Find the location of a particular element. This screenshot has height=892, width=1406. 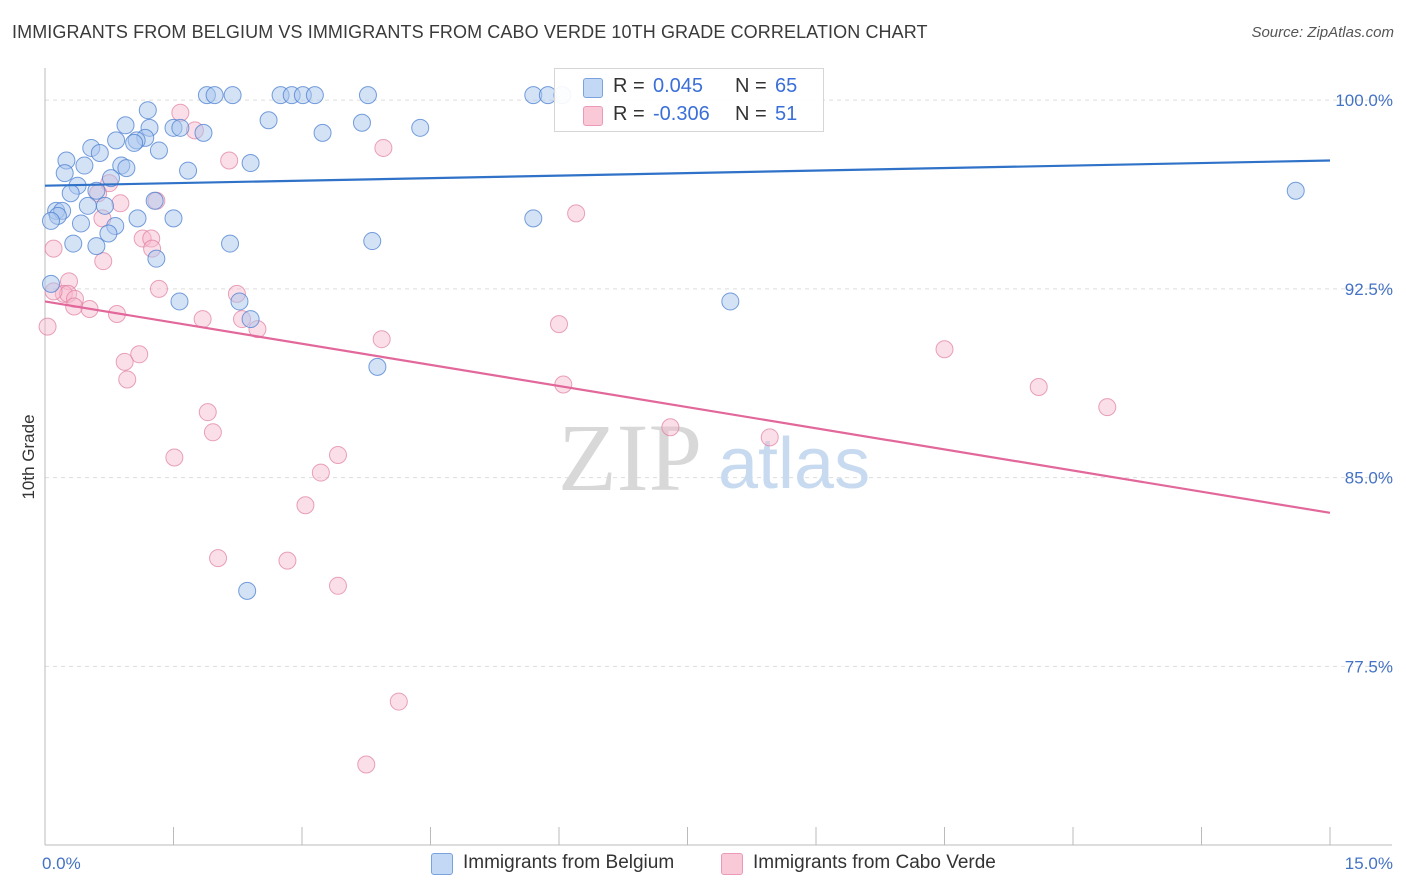

n-value: 51 is located at coordinates (786, 114).